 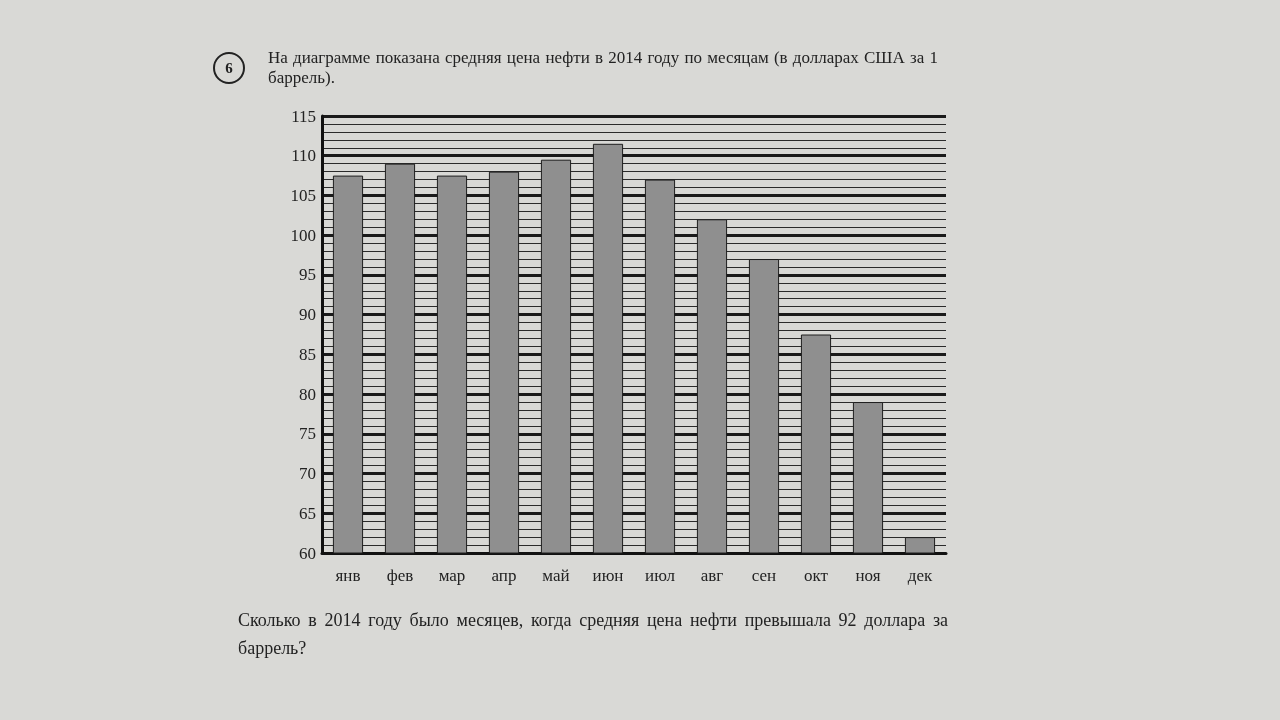 I want to click on y-tick-label: 105, so click(x=303, y=195).